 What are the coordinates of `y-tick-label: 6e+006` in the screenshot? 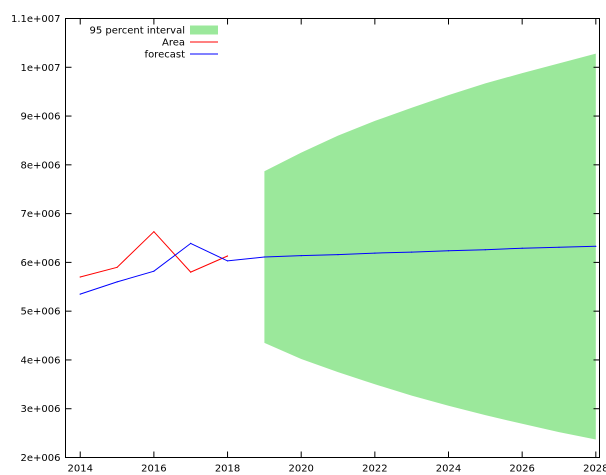 It's located at (41, 263).